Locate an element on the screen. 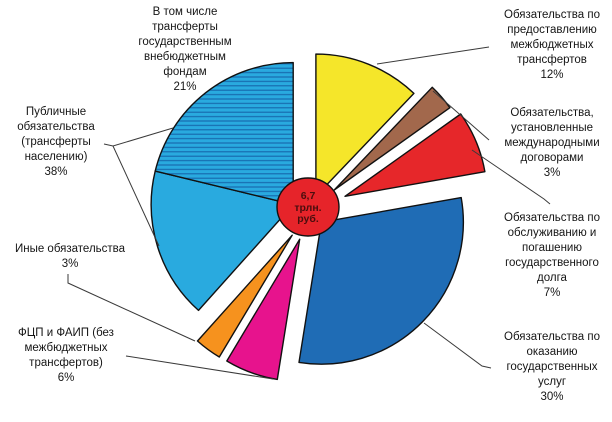 This screenshot has width=612, height=422. callout-other-obligations-3: Иные обязательства 3% is located at coordinates (70, 256).